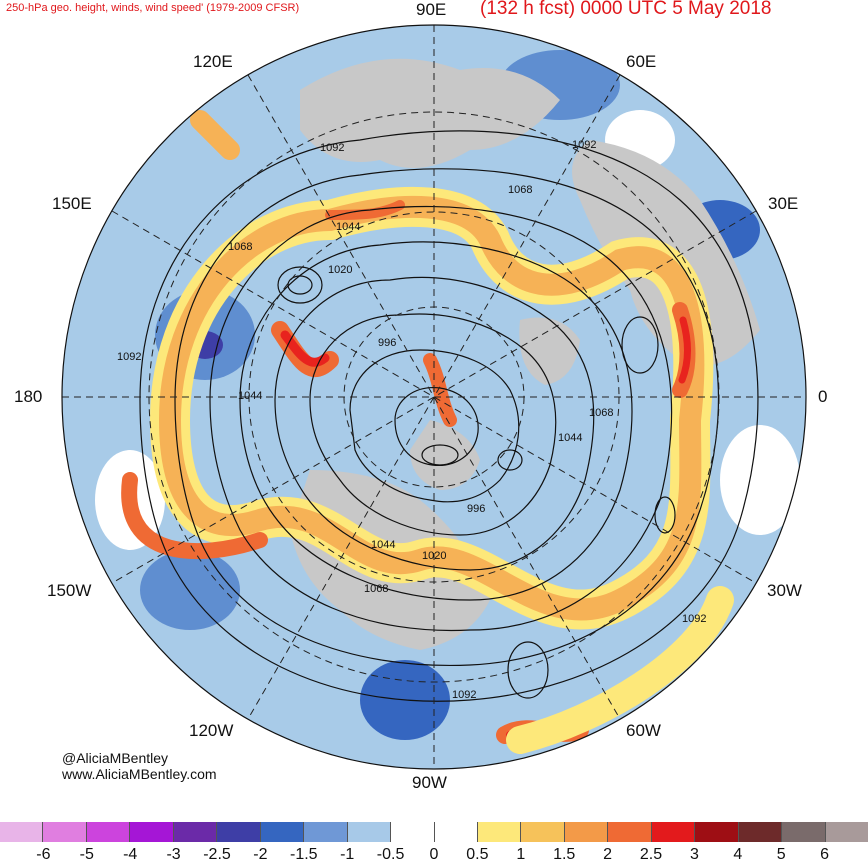 The image size is (868, 865). Describe the element at coordinates (173, 854) in the screenshot. I see `colorbar-tick-label: -3` at that location.